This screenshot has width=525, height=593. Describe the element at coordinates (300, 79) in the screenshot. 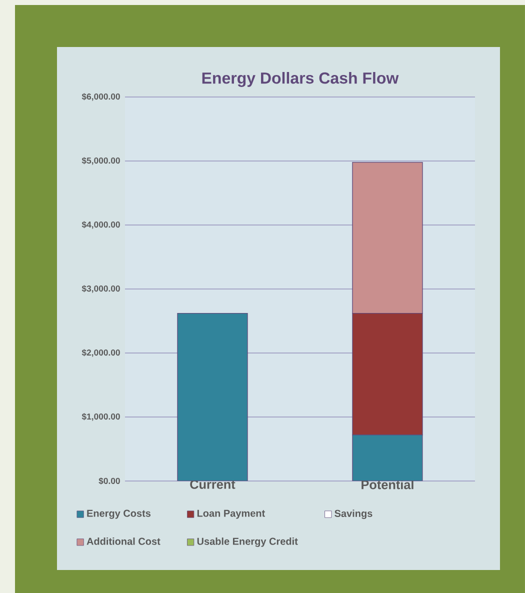

I see `chart-title: Energy Dollars Cash Flow` at that location.